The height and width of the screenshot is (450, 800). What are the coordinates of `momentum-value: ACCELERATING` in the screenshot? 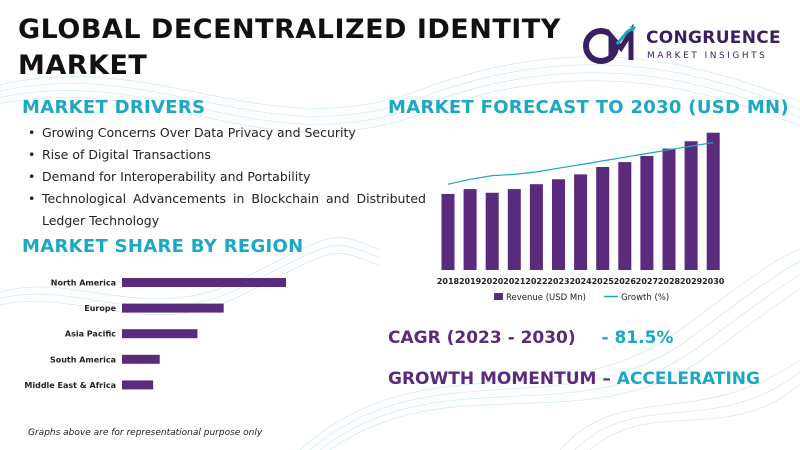 It's located at (688, 379).